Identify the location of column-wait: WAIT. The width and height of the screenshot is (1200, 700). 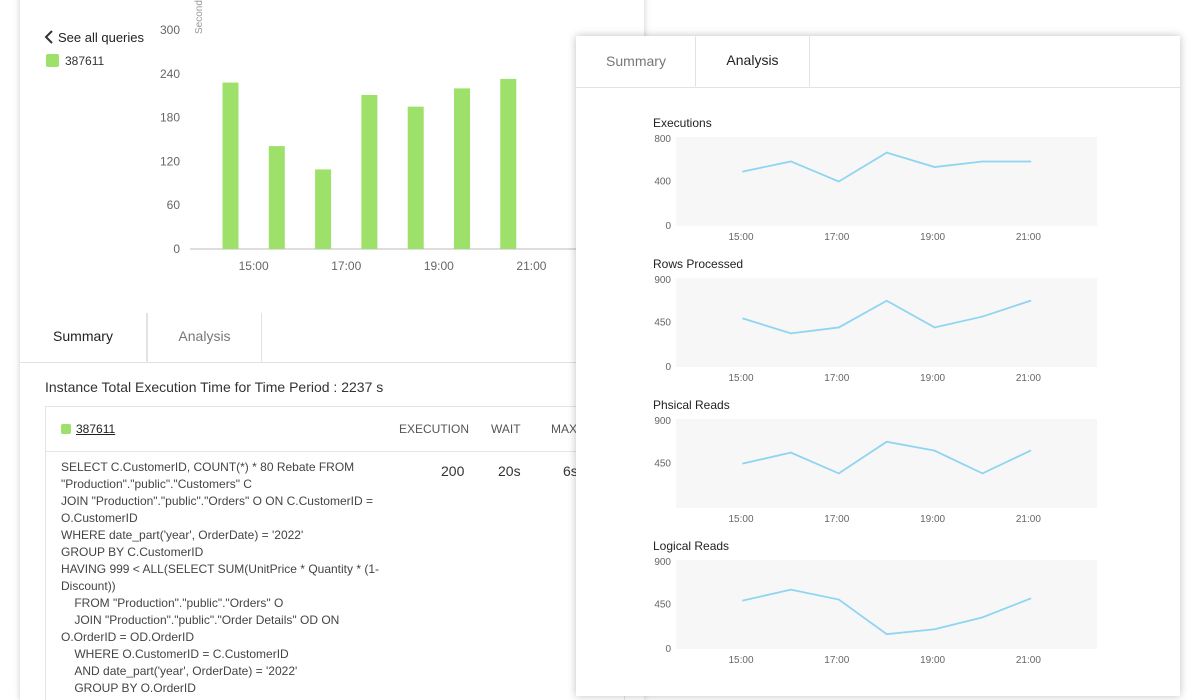
(506, 429).